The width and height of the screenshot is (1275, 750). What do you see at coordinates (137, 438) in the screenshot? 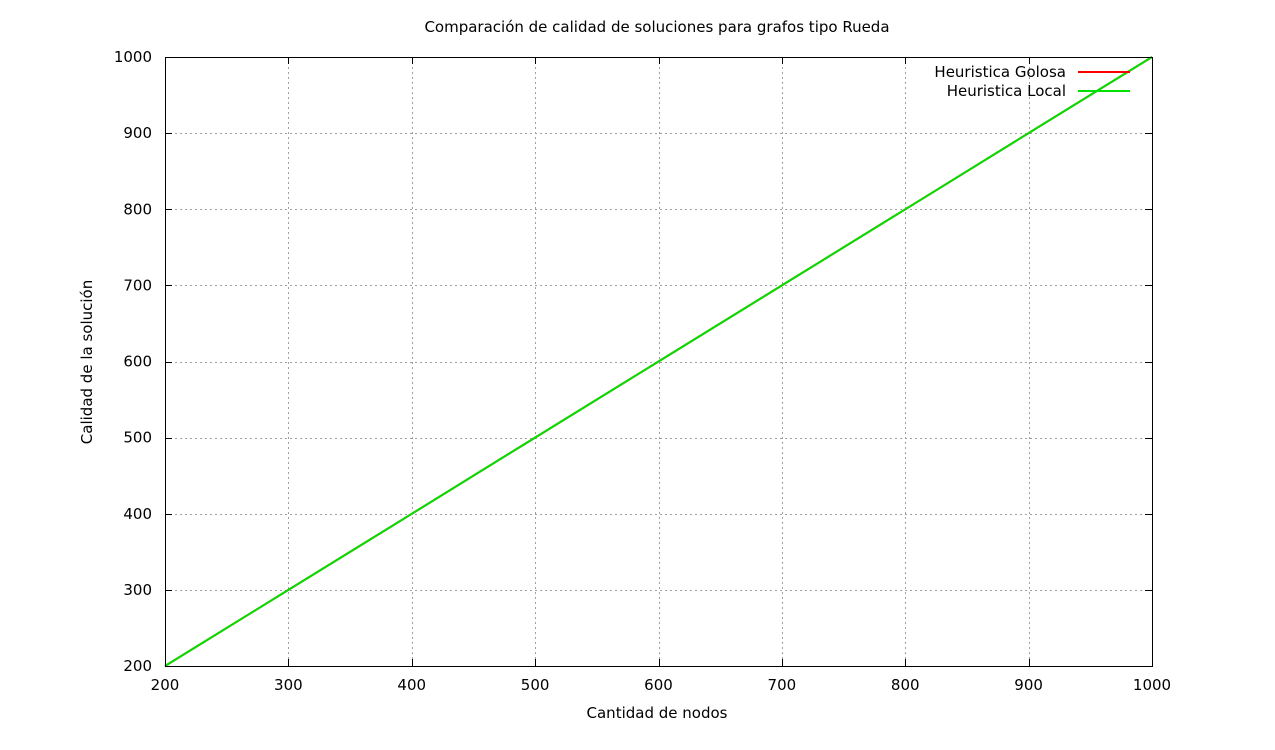
I see `y-tick-label: 500` at bounding box center [137, 438].